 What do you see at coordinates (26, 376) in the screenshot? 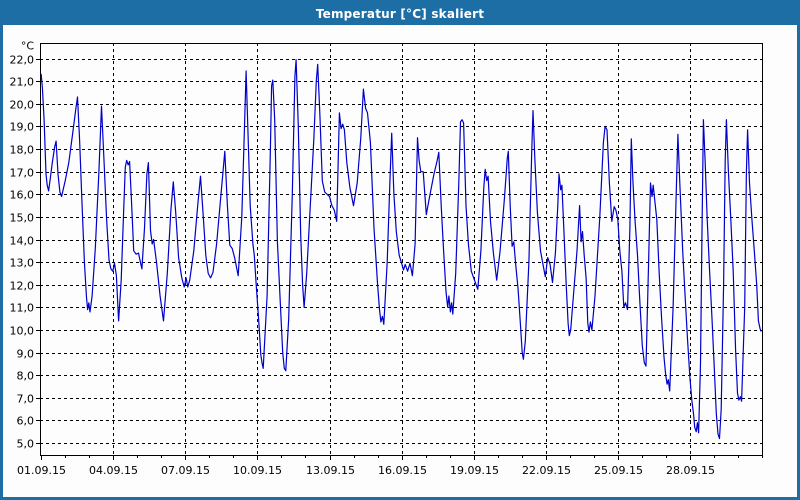
I see `y-tick-label: 8,0` at bounding box center [26, 376].